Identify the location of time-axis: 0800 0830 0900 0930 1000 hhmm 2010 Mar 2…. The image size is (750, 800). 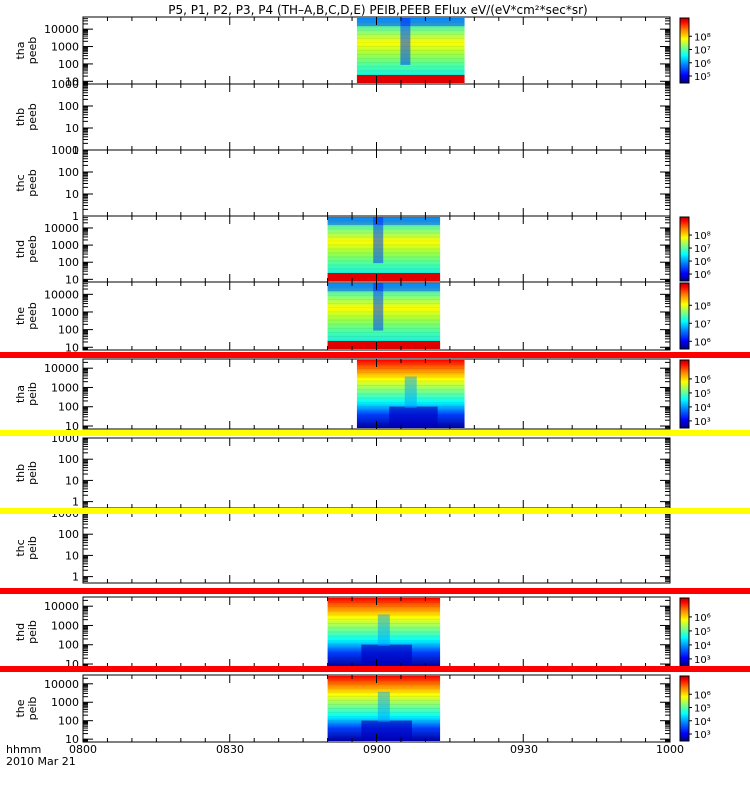
(345, 755).